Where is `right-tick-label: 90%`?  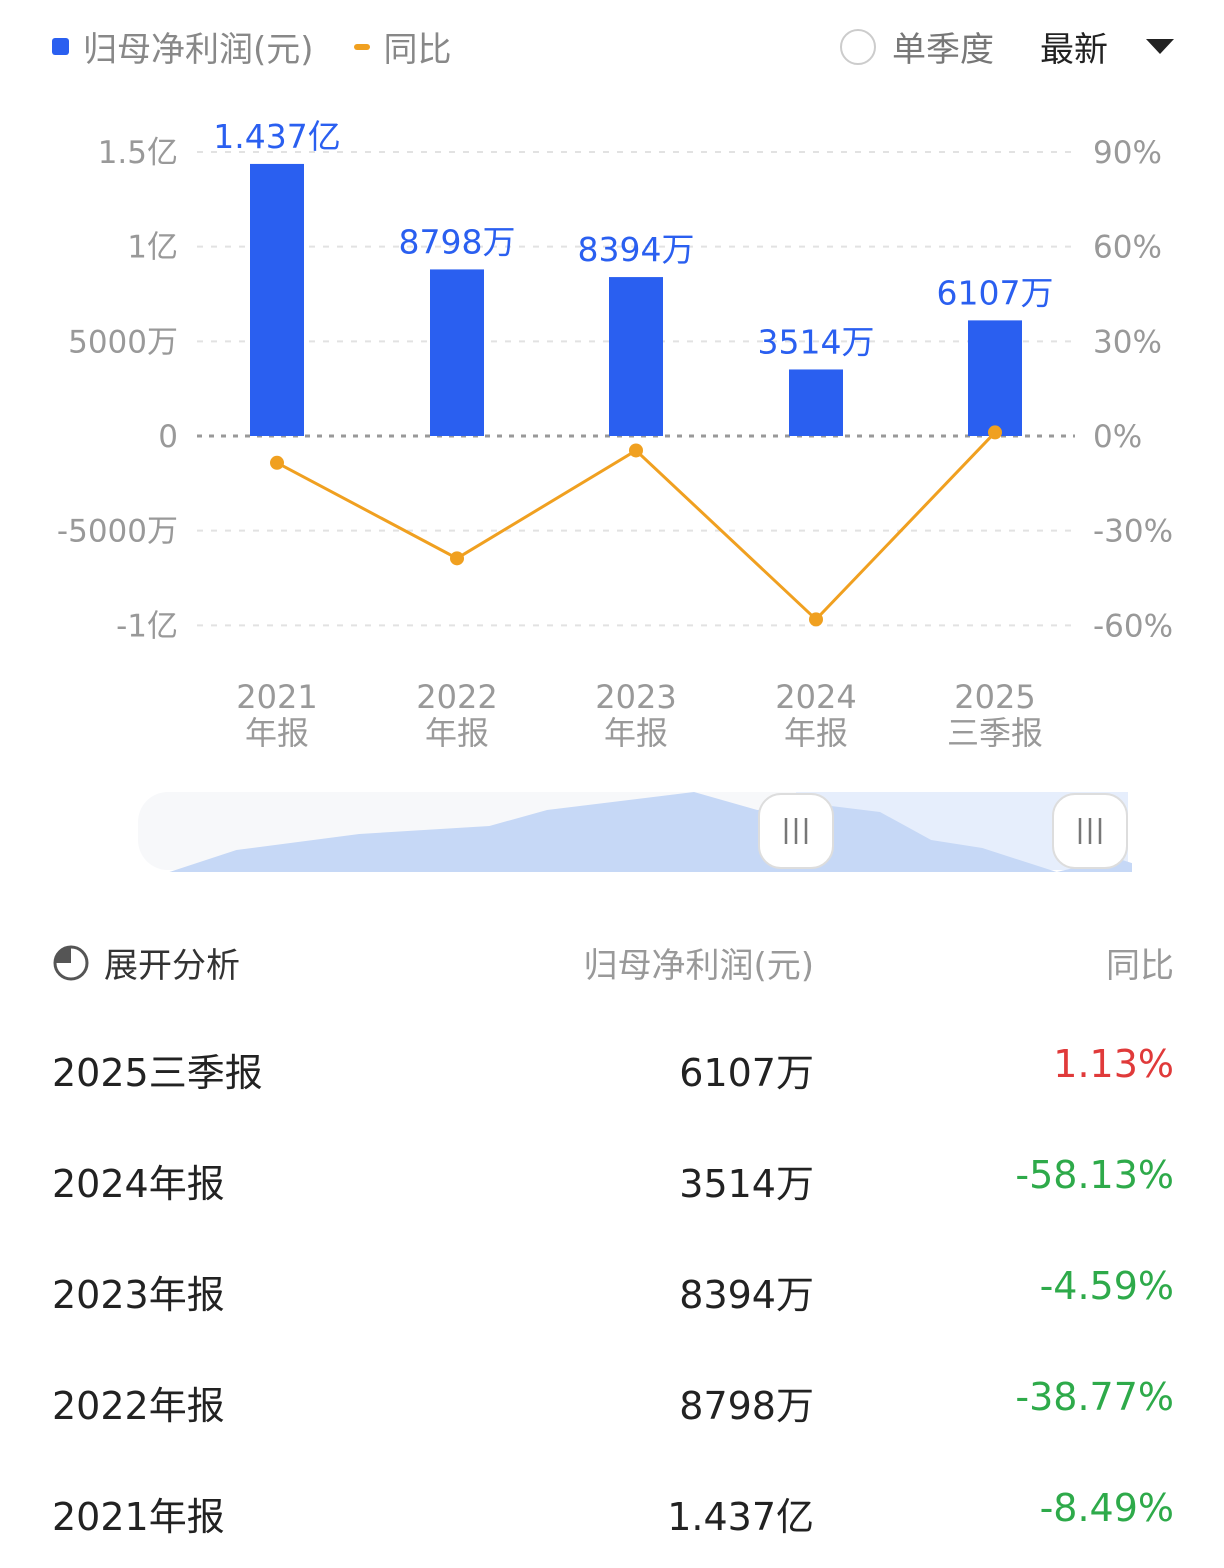 right-tick-label: 90% is located at coordinates (1127, 153).